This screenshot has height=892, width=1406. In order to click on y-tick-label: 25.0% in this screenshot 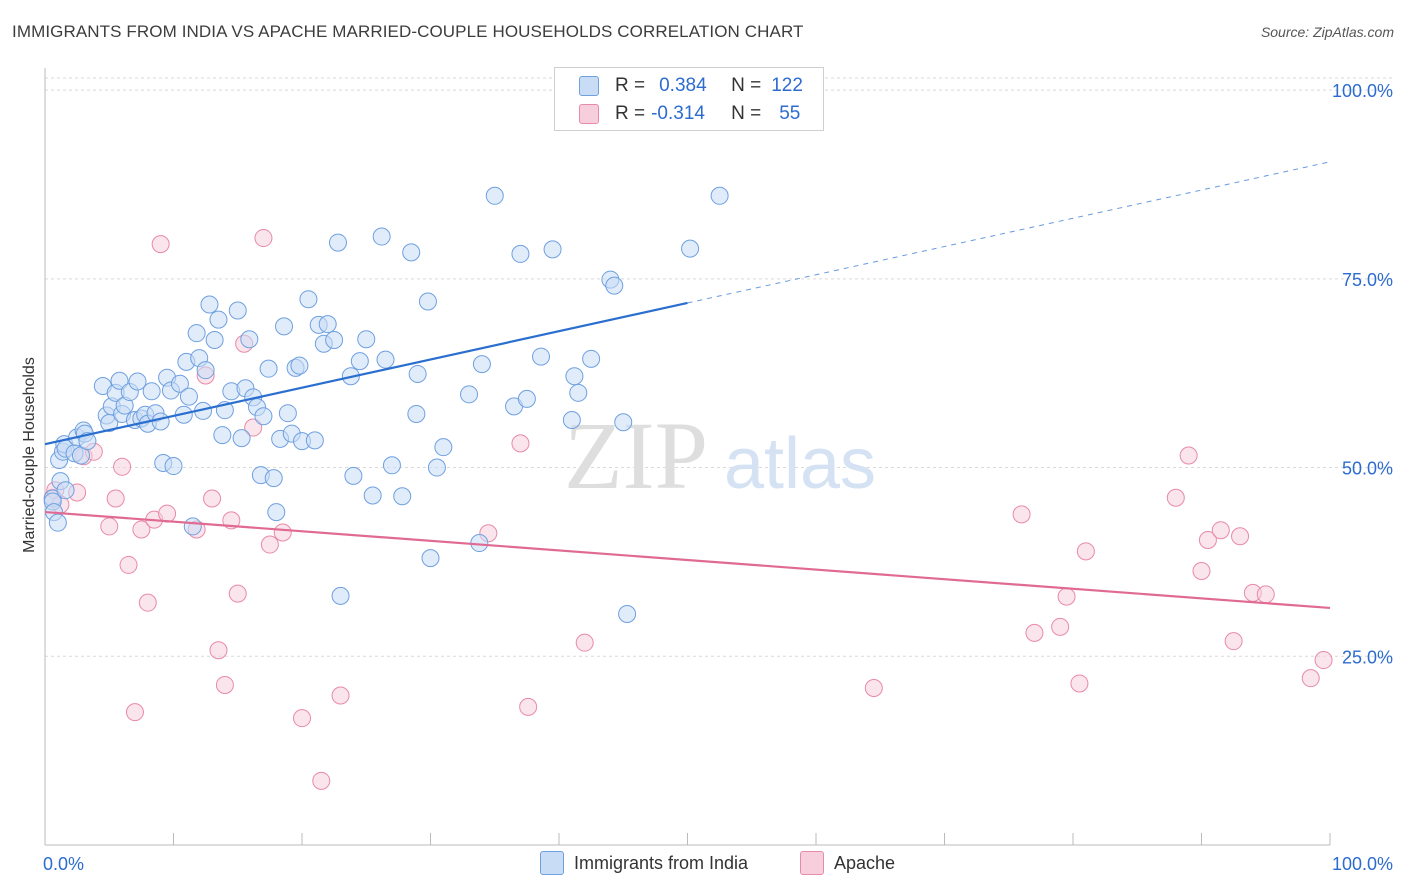, I will do `click(1367, 657)`.